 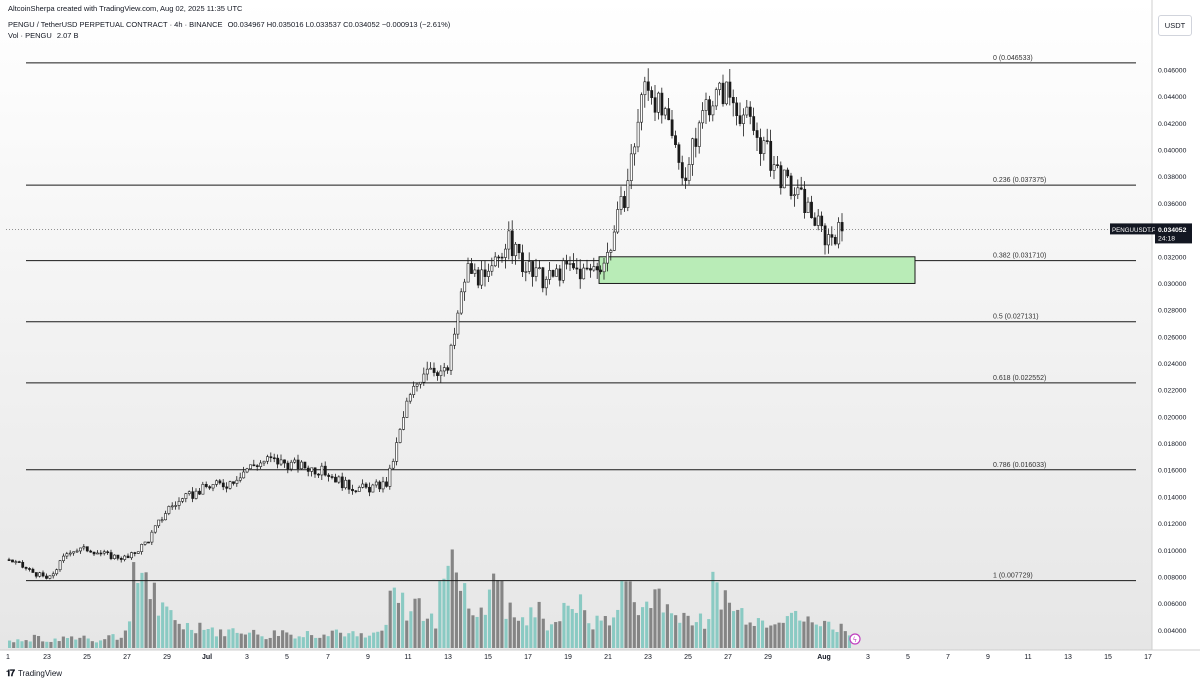 What do you see at coordinates (1132, 229) in the screenshot?
I see `symbol-tag` at bounding box center [1132, 229].